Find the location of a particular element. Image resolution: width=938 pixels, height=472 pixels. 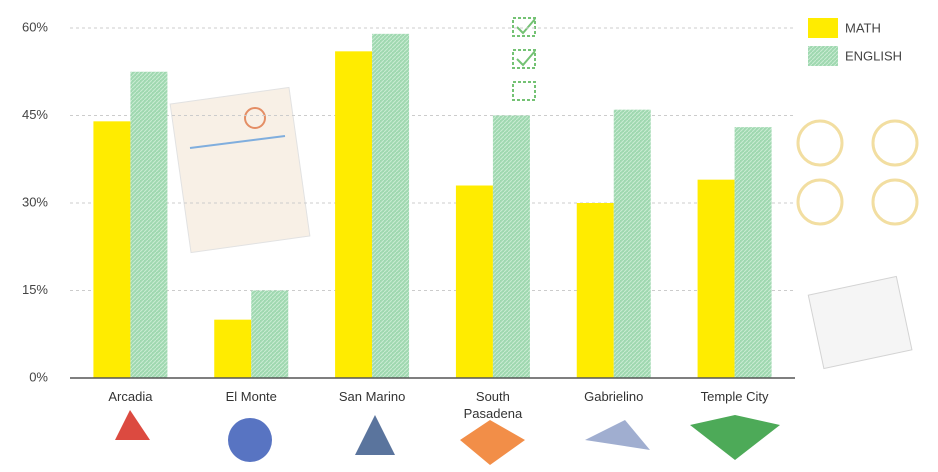

y-tick-label: 0% is located at coordinates (38, 376).